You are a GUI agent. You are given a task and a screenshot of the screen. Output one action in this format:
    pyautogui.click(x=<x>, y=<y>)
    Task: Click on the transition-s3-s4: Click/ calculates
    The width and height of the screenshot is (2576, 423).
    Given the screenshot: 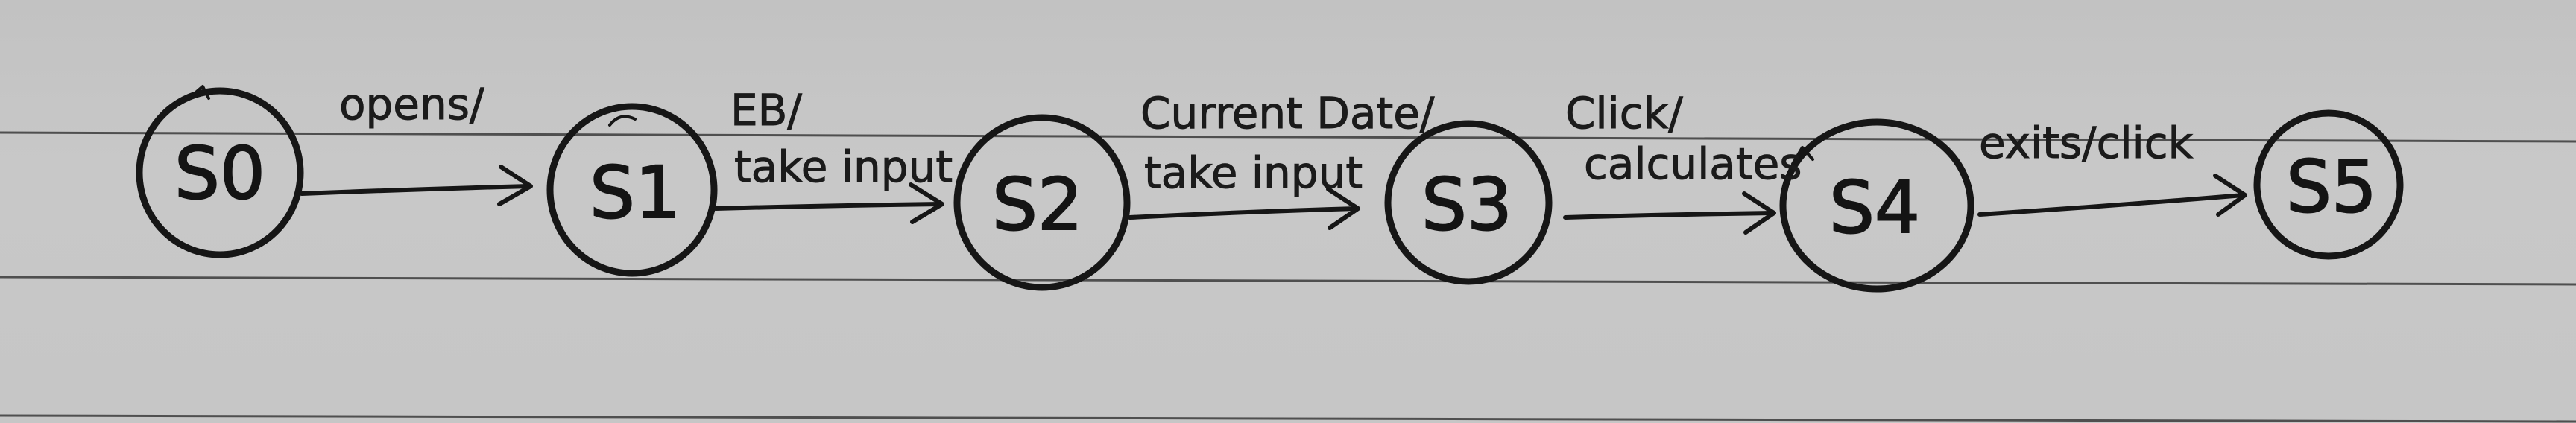 What is the action you would take?
    pyautogui.click(x=1683, y=161)
    